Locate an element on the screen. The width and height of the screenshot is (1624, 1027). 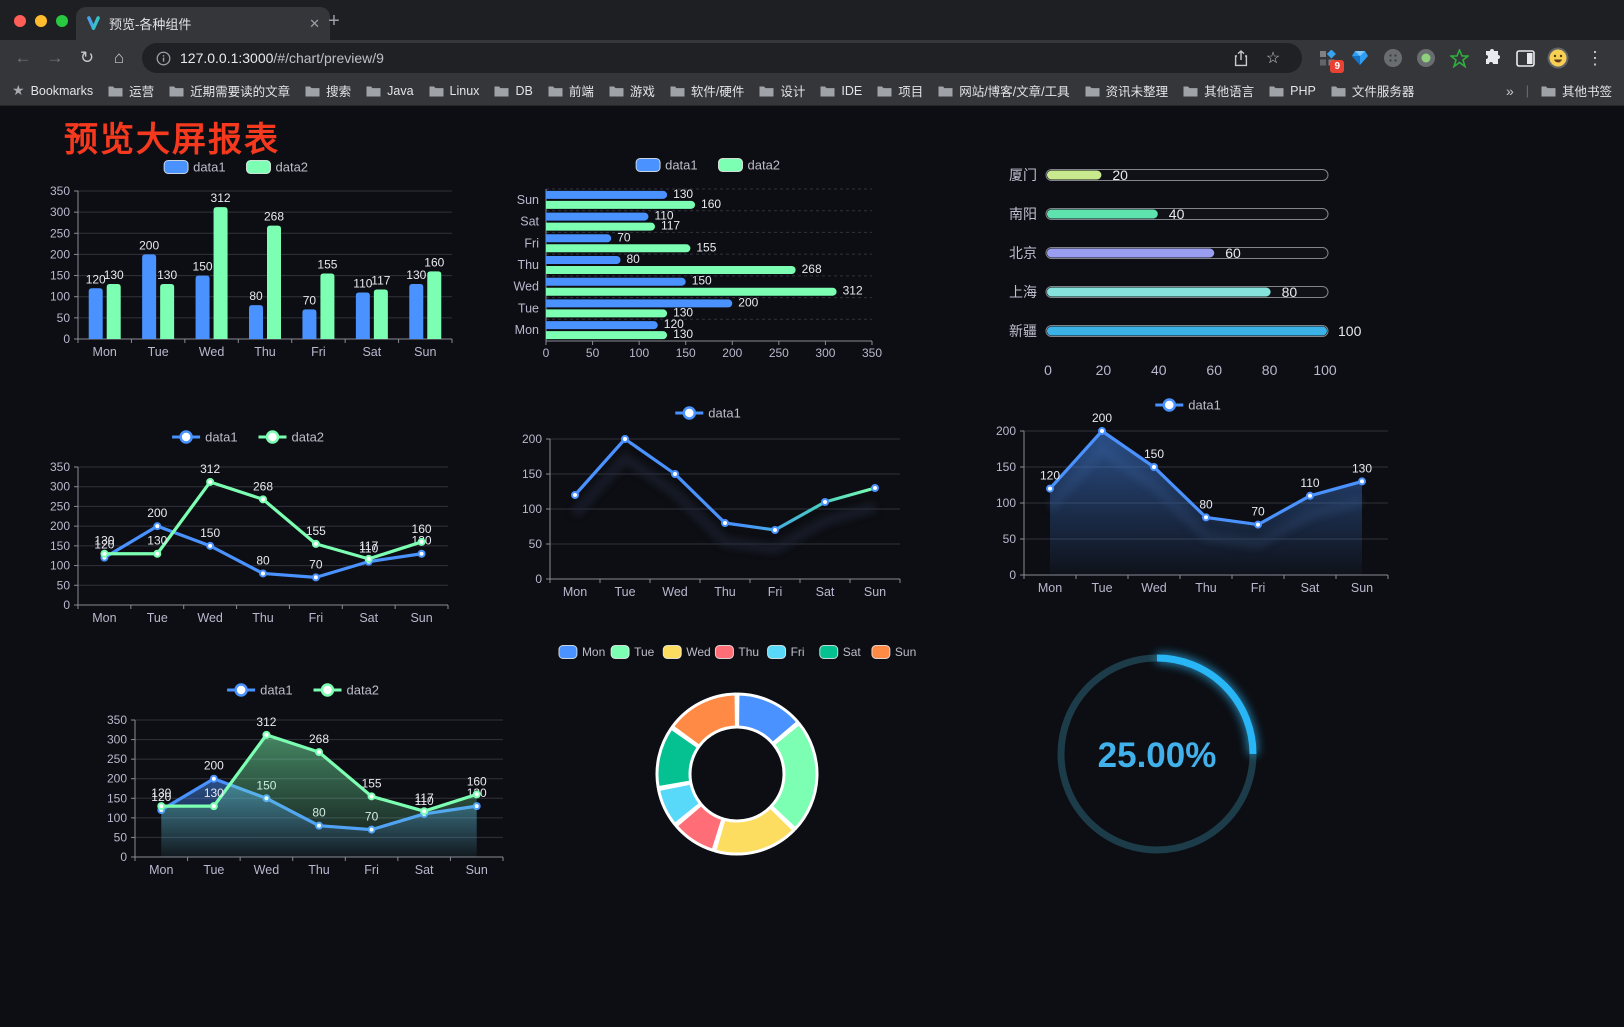
svg-text: 80 is located at coordinates (1270, 370).